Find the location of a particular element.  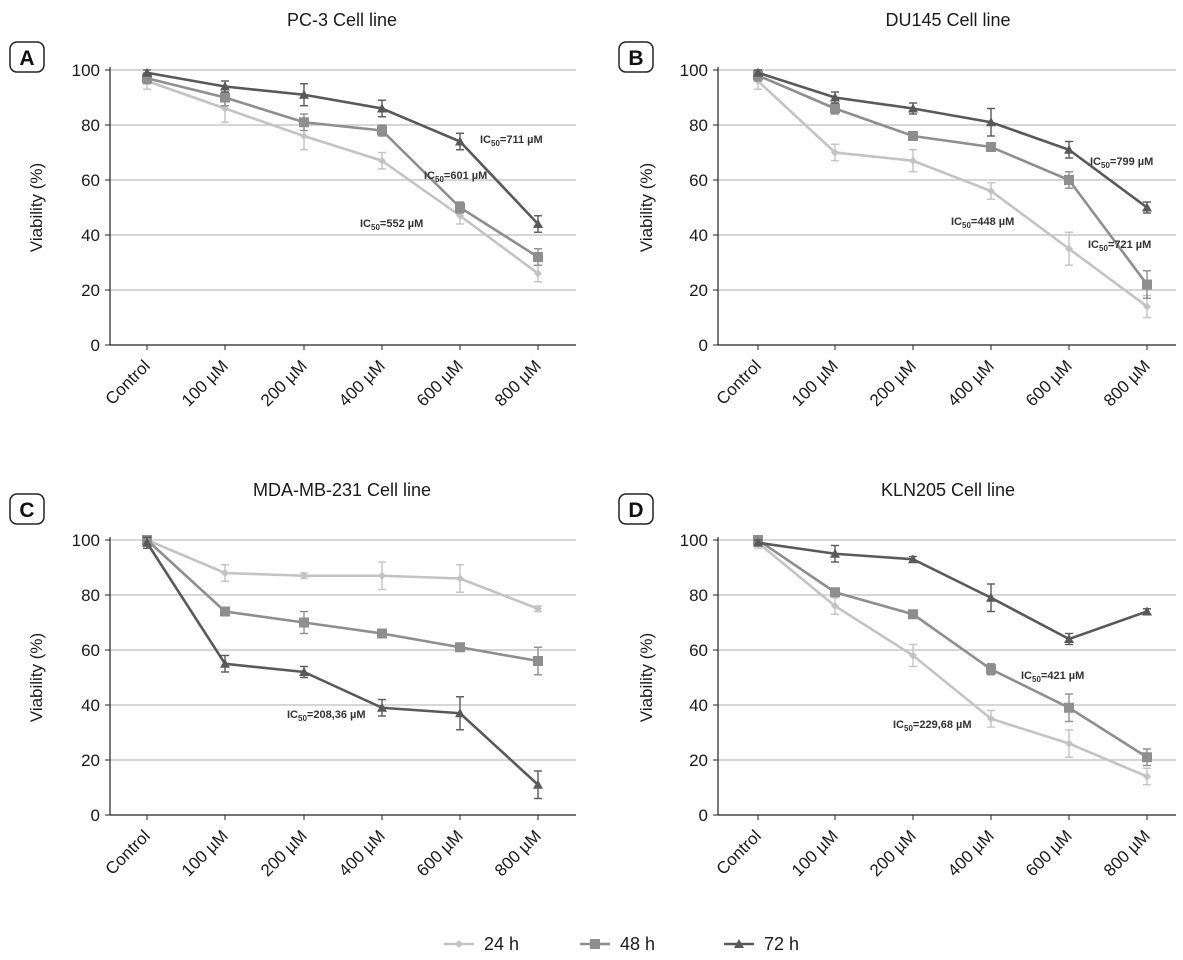

y-axis-label: Viability (%) is located at coordinates (646, 677).